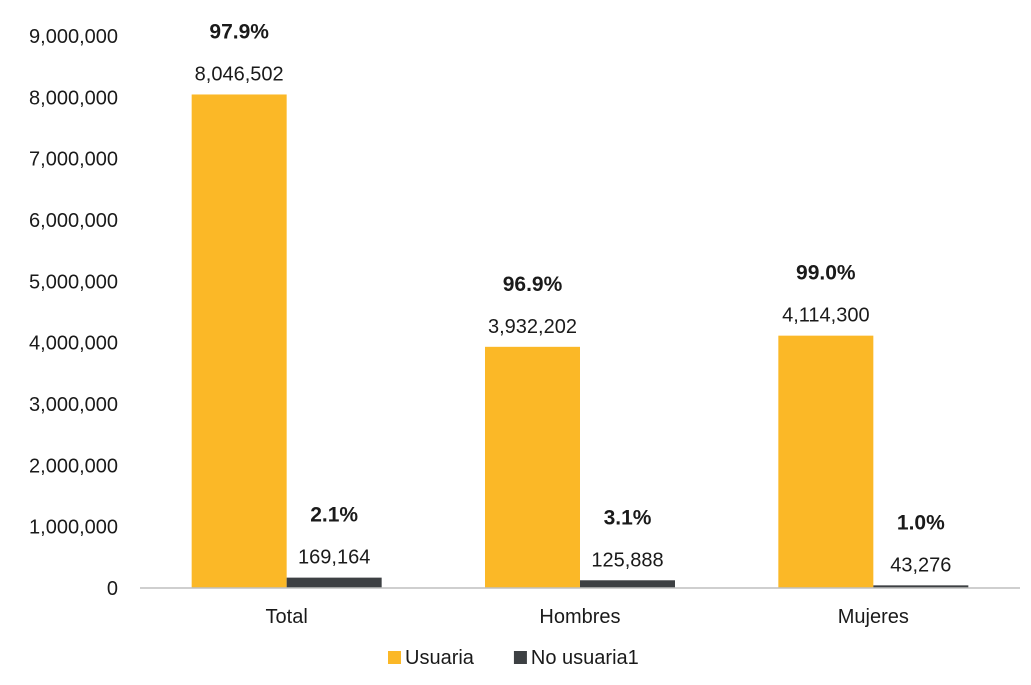 This screenshot has height=685, width=1031. Describe the element at coordinates (73, 344) in the screenshot. I see `y-tick-label: 4,000,000` at that location.